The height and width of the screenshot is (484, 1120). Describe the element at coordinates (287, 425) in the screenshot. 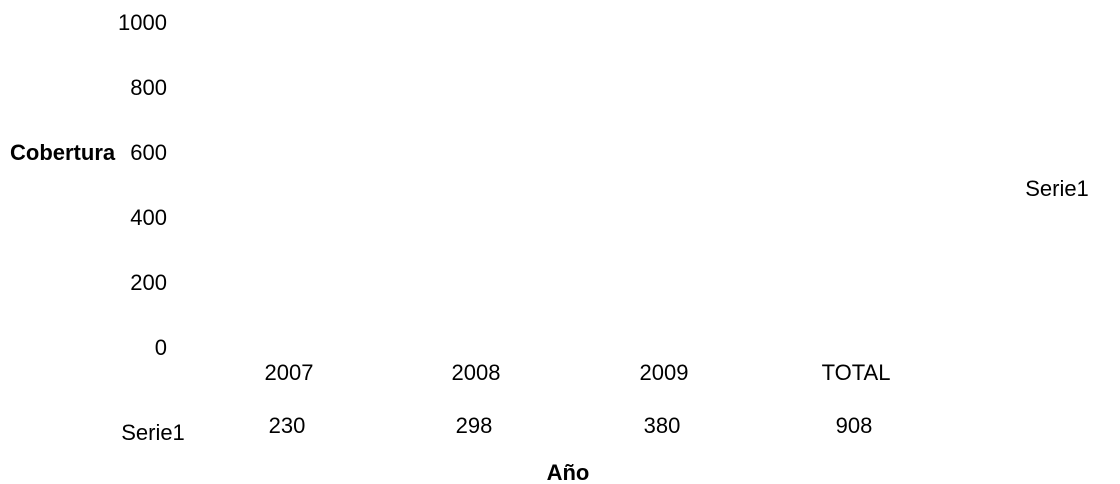

I see `data-table-value: 230` at that location.